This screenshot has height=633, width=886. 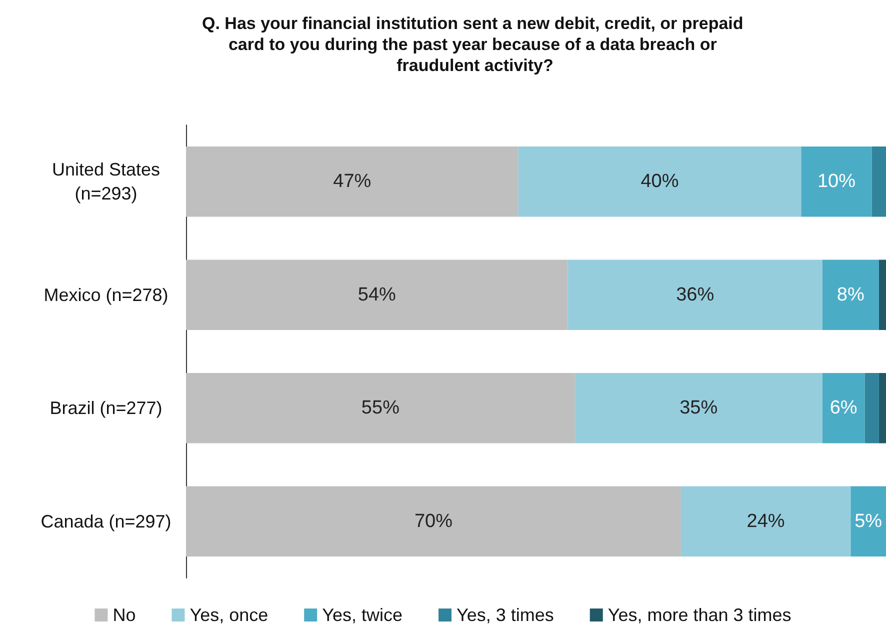 What do you see at coordinates (124, 615) in the screenshot?
I see `legend-label: No` at bounding box center [124, 615].